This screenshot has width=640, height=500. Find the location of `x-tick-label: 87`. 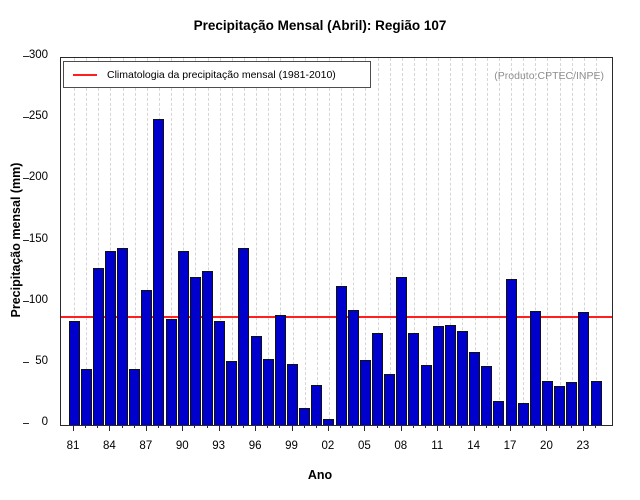

x-tick-label: 87 is located at coordinates (146, 446).